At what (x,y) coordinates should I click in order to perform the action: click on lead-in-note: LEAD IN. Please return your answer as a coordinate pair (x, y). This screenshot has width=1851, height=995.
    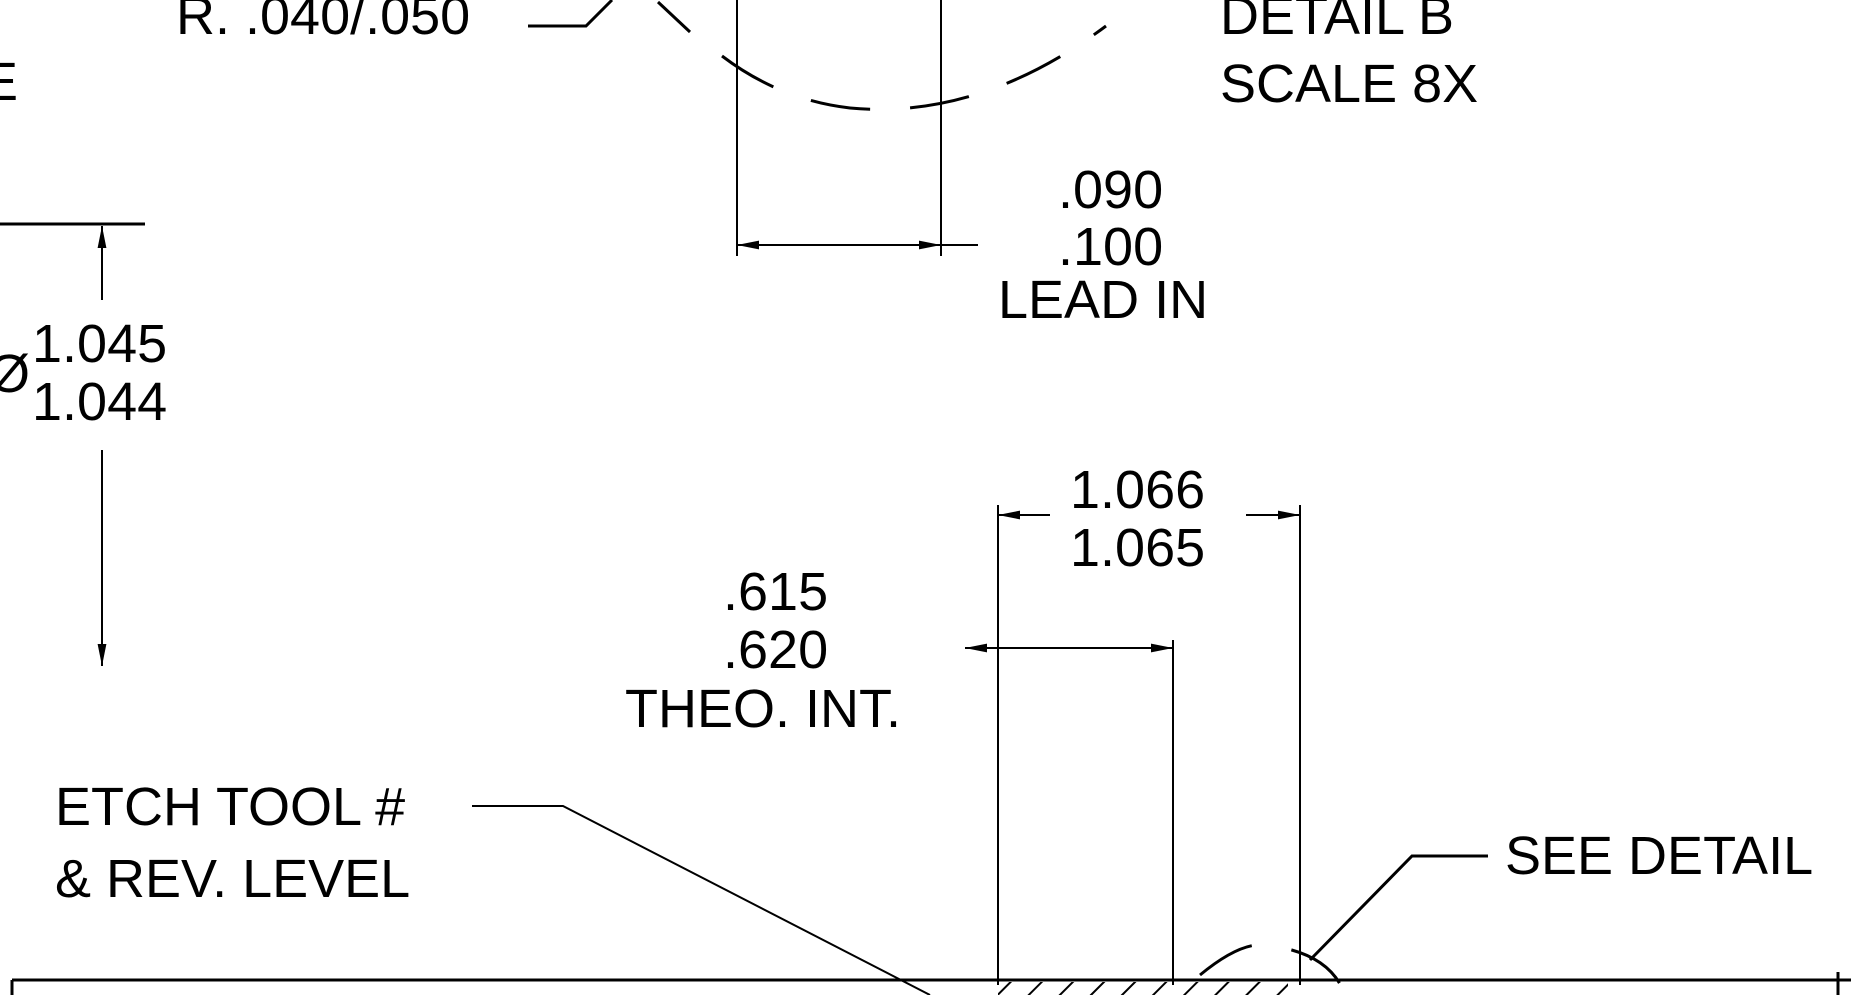
    Looking at the image, I should click on (1103, 300).